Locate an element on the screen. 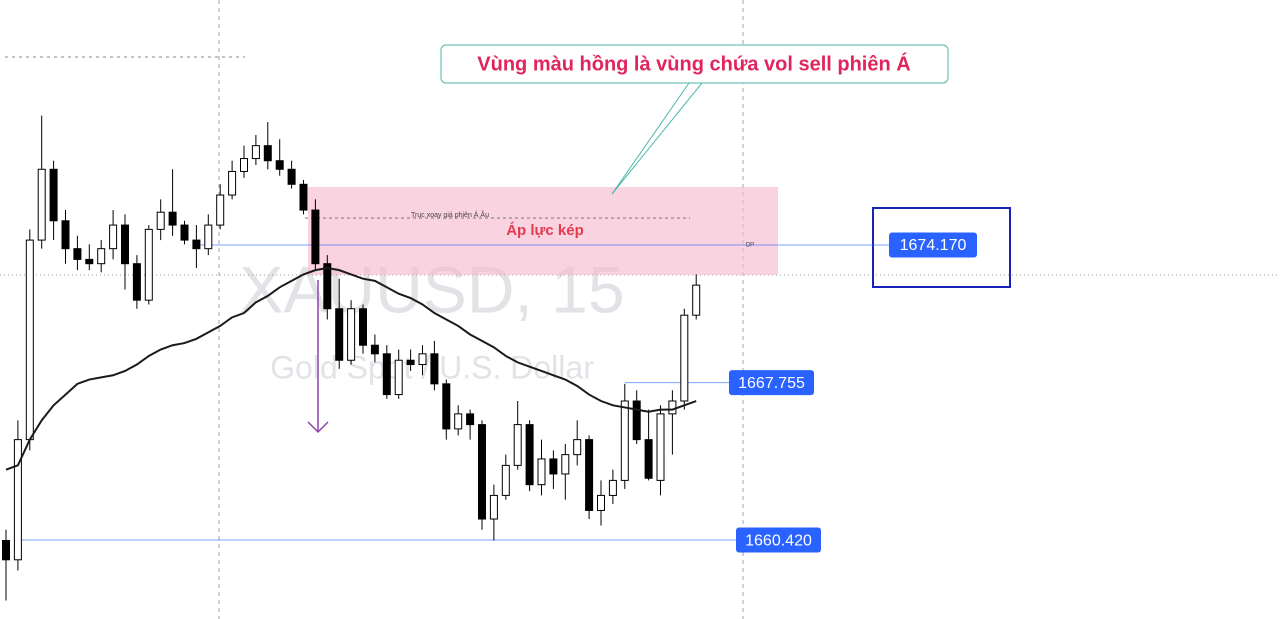 The height and width of the screenshot is (619, 1280). zone-label: Áp lực kép is located at coordinates (545, 230).